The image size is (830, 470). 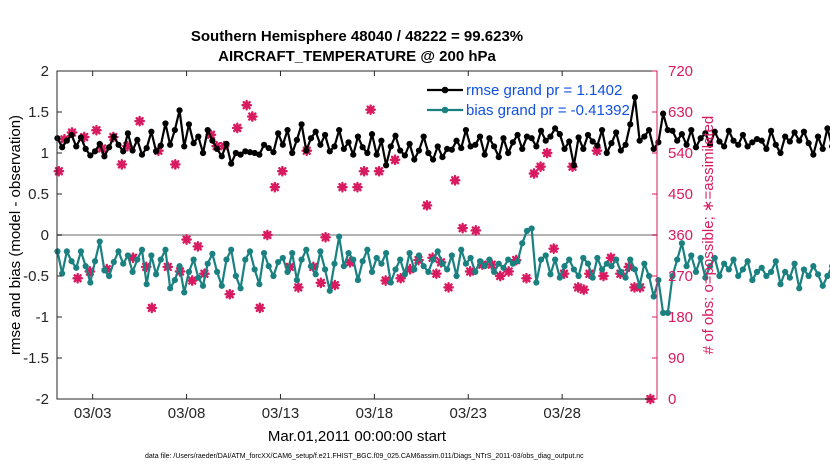 I want to click on y2-tick-label: 90, so click(x=676, y=358).